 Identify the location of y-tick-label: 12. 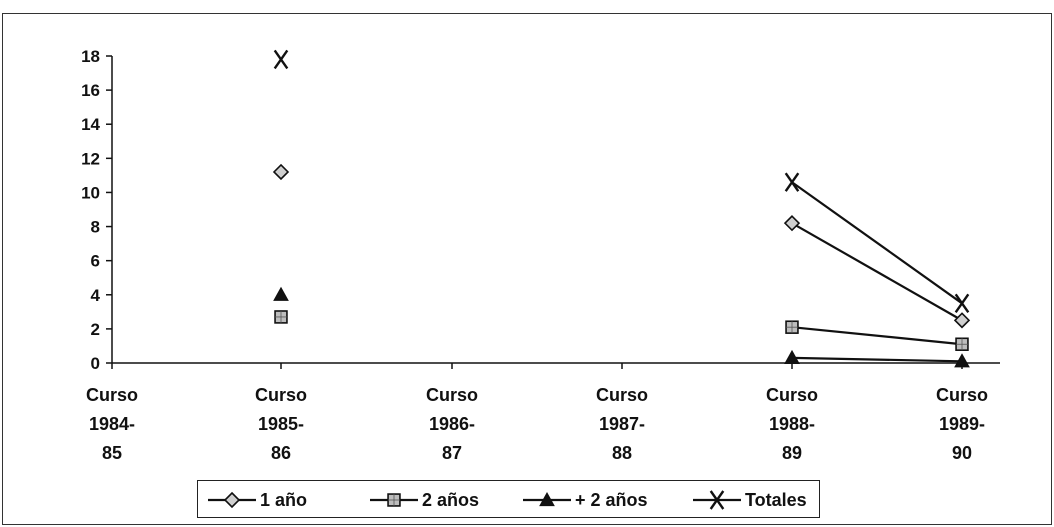
(90, 158).